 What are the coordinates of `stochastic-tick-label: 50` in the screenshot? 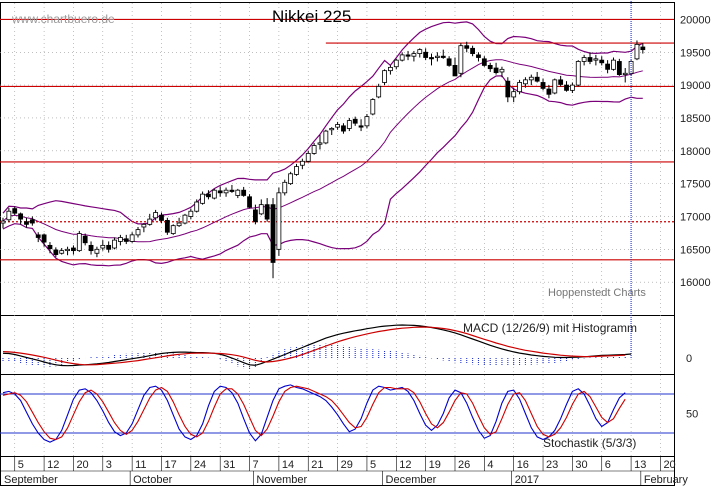 It's located at (692, 415).